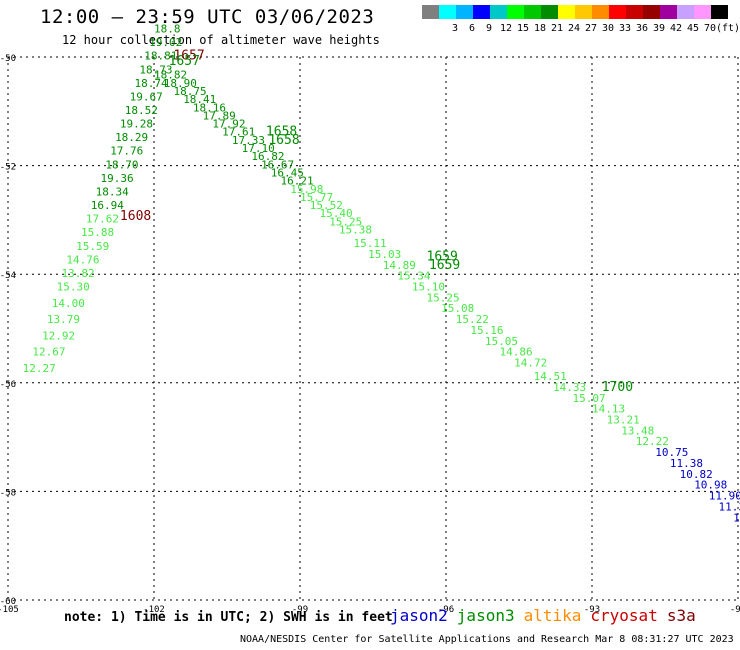 The image size is (740, 650). I want to click on swh-label: 10.82, so click(696, 474).